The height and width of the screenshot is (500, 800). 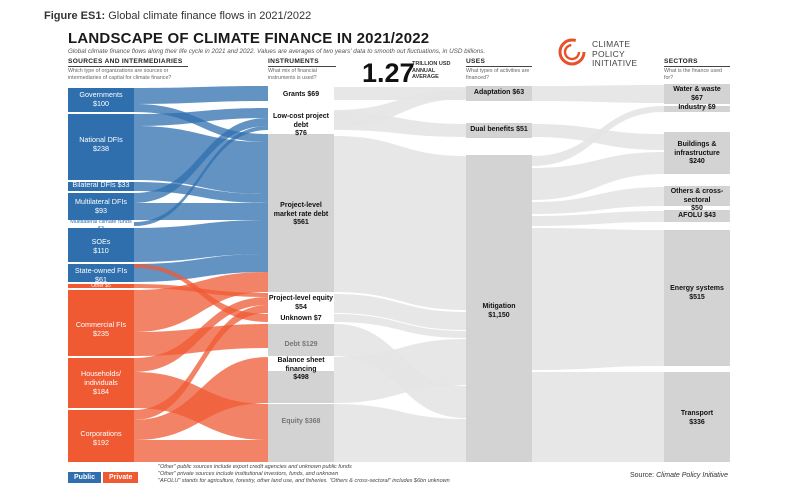 What do you see at coordinates (293, 61) in the screenshot?
I see `instruments-heading: INSTRUMENTS` at bounding box center [293, 61].